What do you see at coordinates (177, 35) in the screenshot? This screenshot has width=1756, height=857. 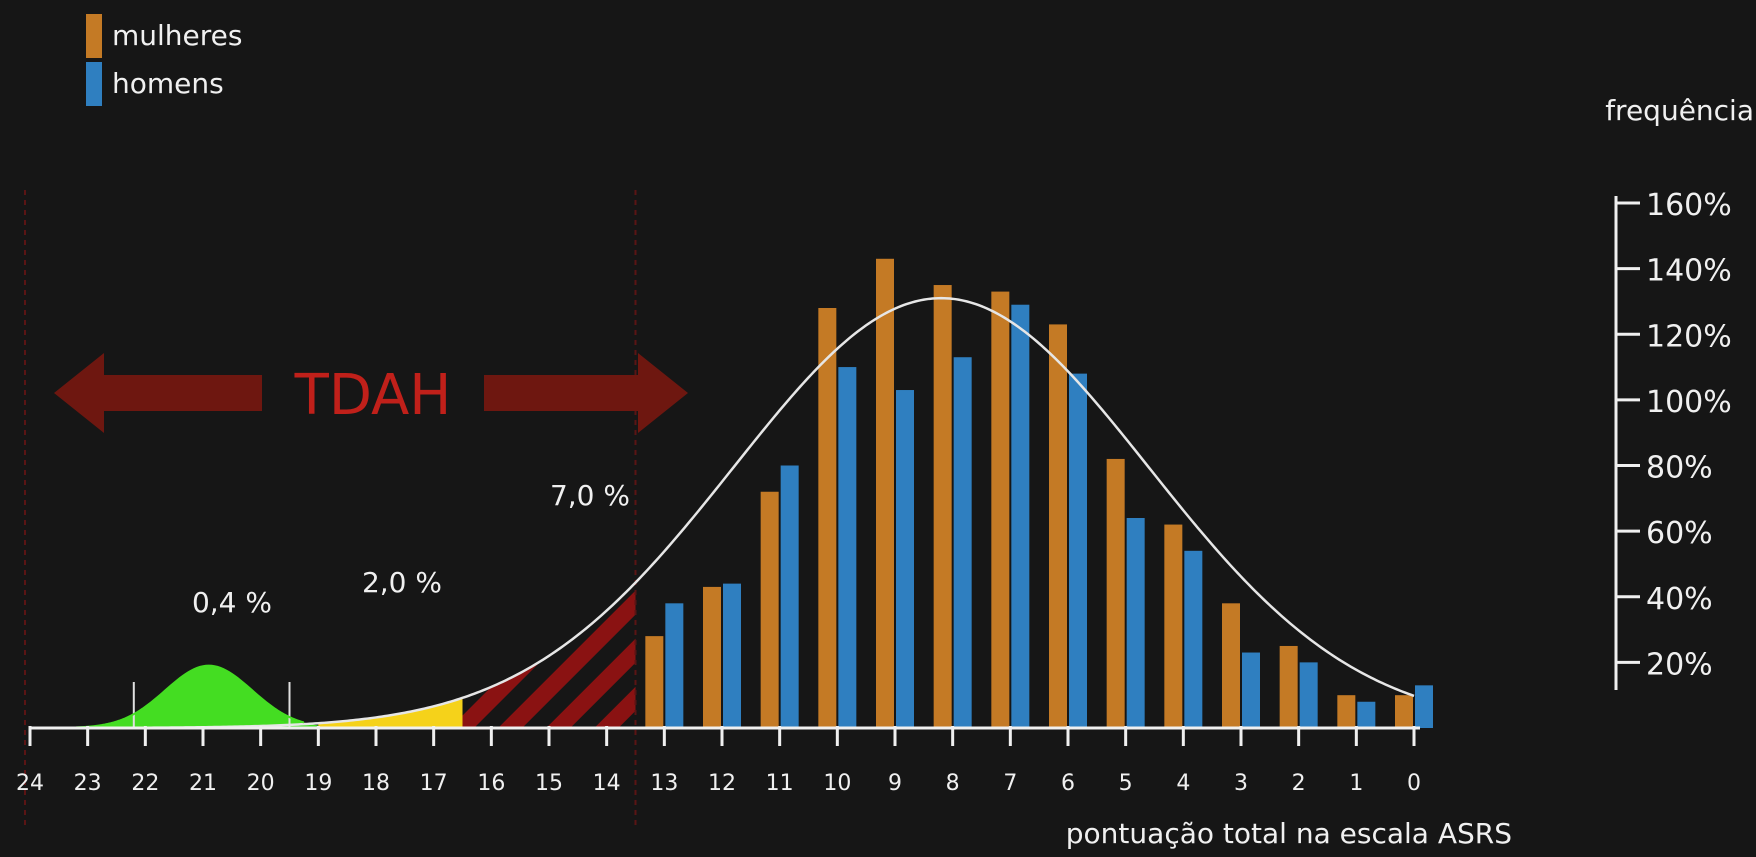 I see `legend-label-mulheres: mulheres` at bounding box center [177, 35].